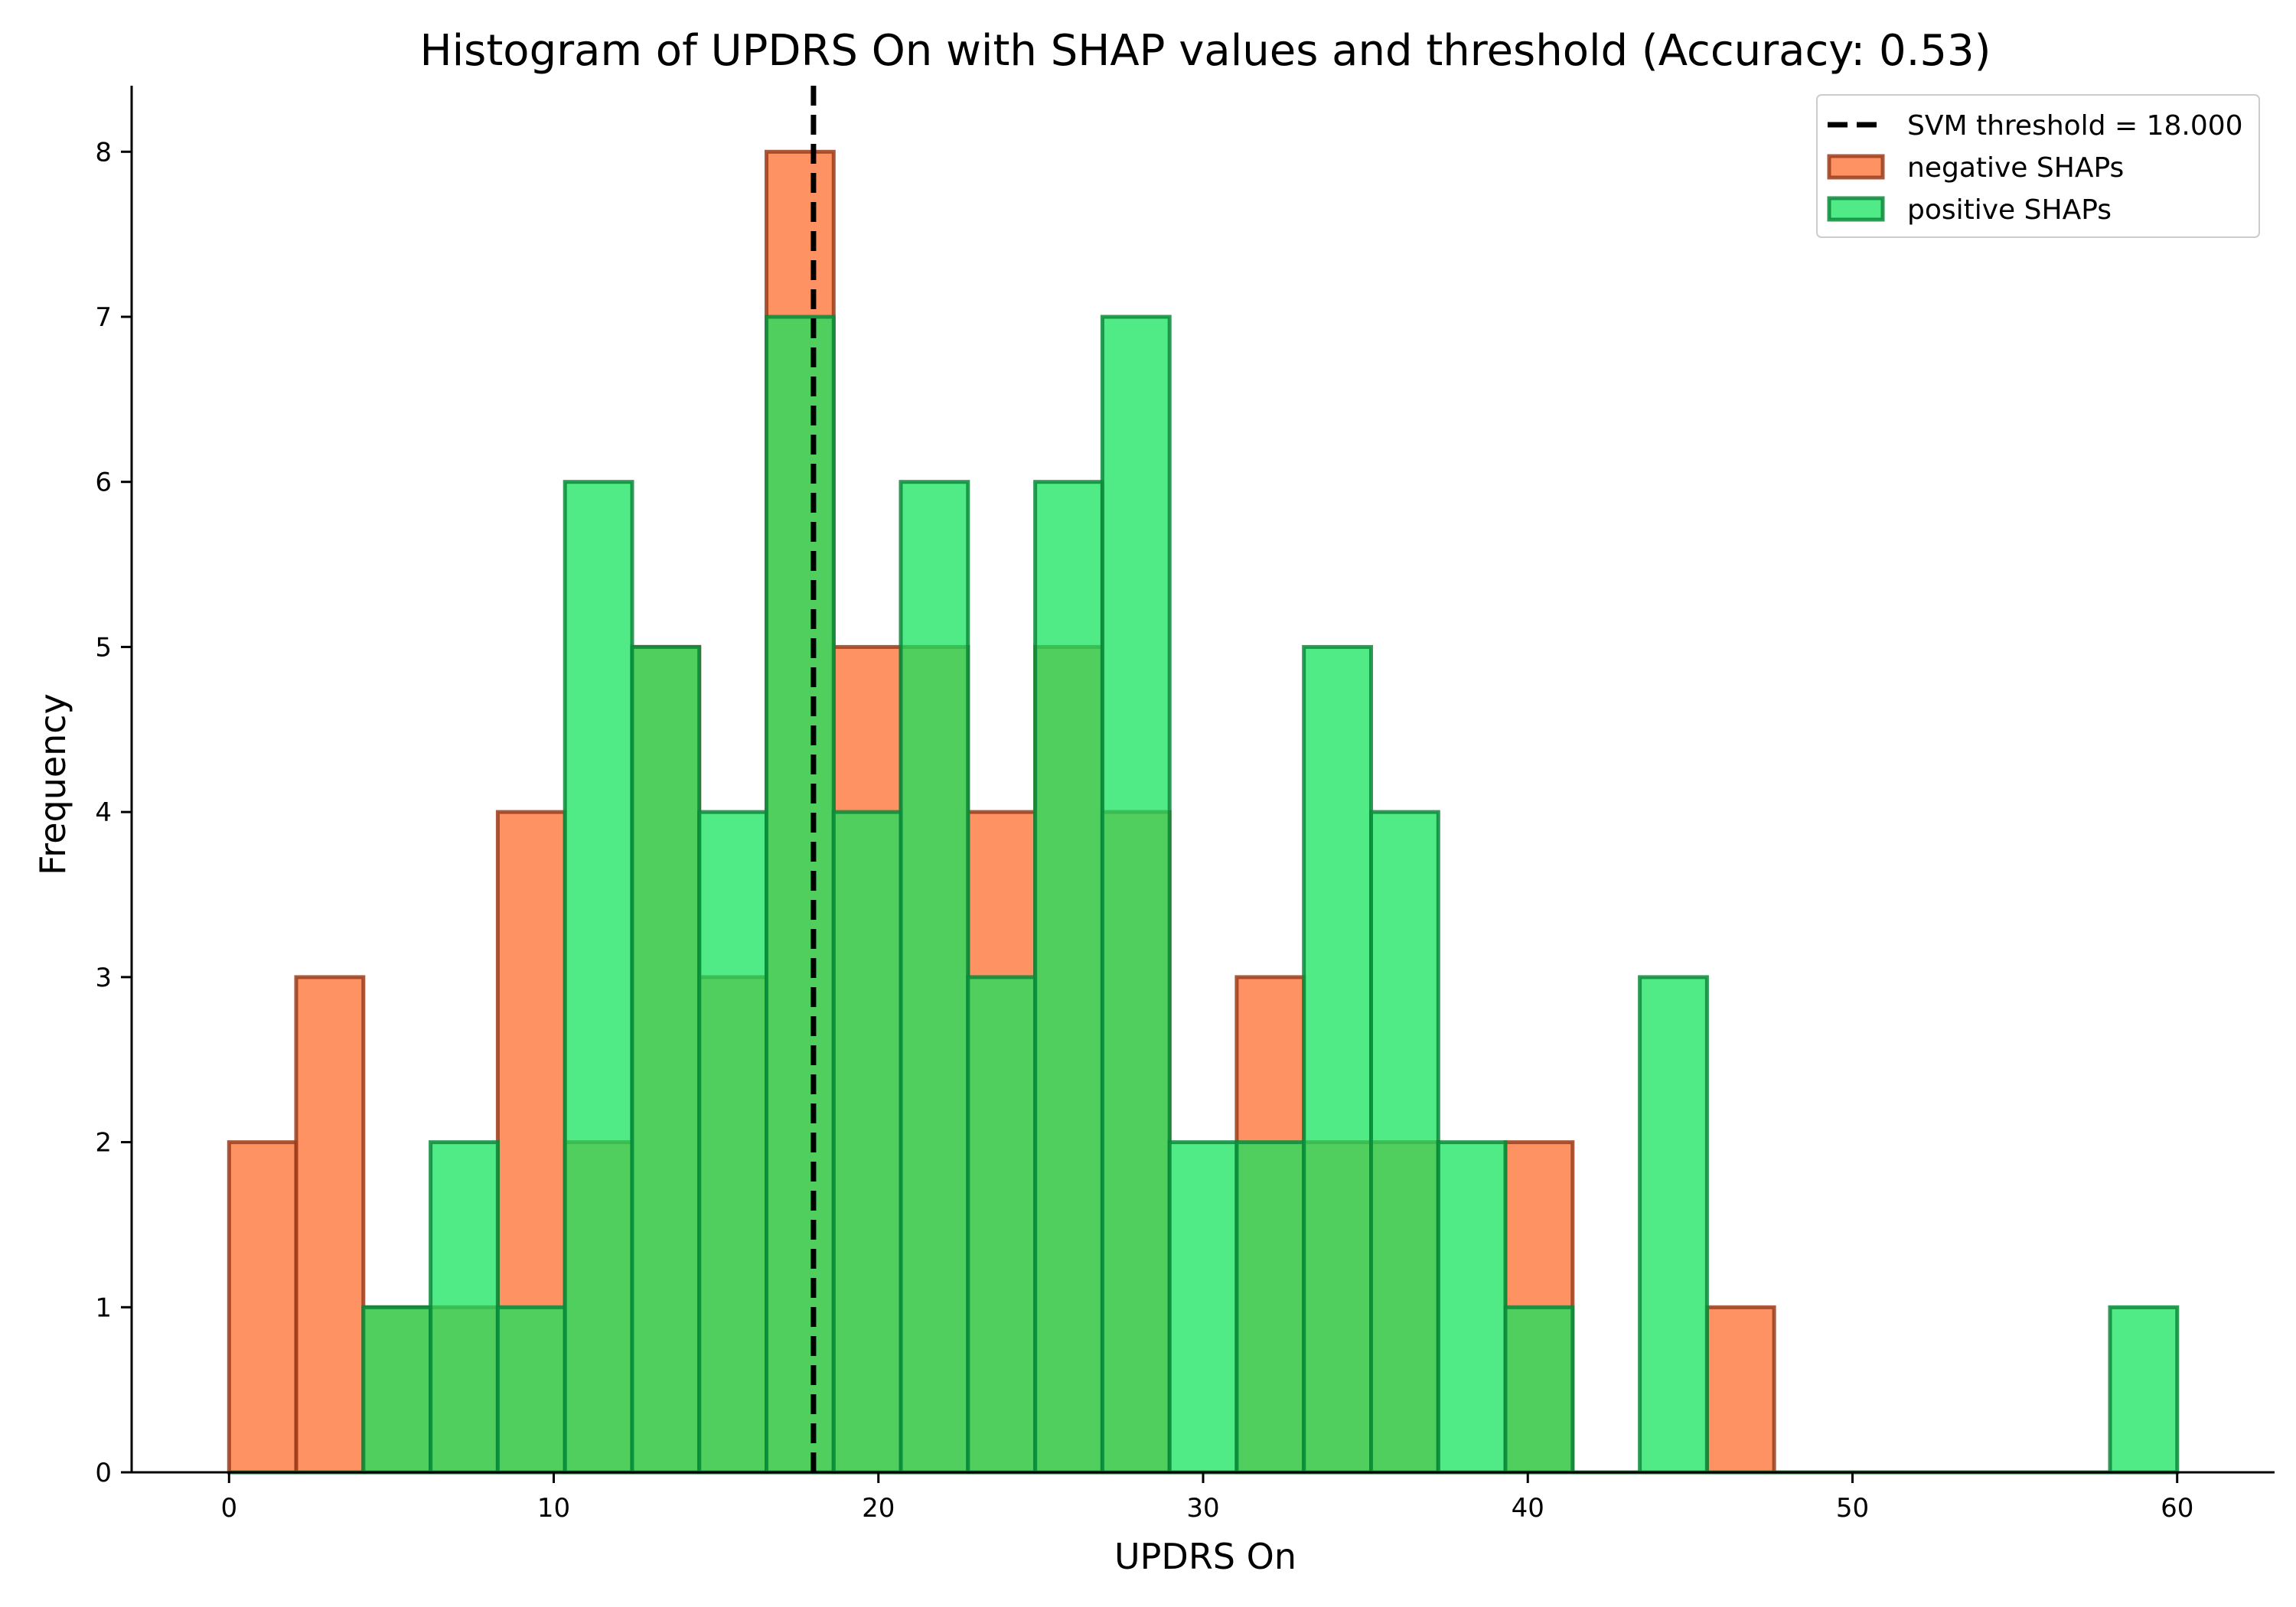 The height and width of the screenshot is (1607, 2296). What do you see at coordinates (103, 1307) in the screenshot?
I see `y-tick-label: 1` at bounding box center [103, 1307].